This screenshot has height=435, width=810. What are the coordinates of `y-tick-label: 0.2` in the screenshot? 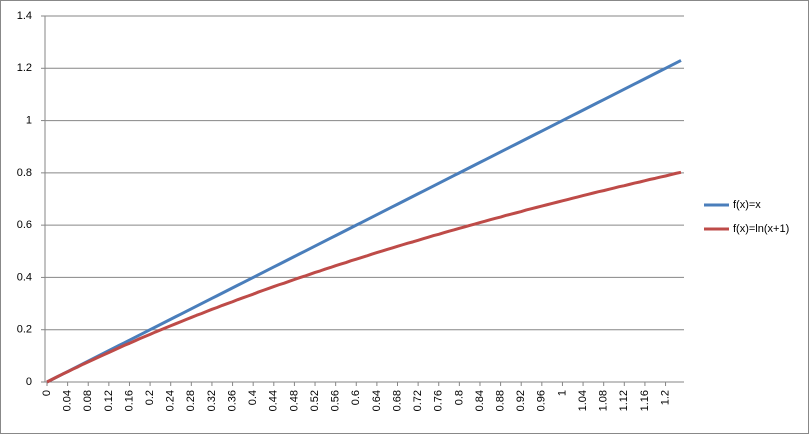 It's located at (24, 330).